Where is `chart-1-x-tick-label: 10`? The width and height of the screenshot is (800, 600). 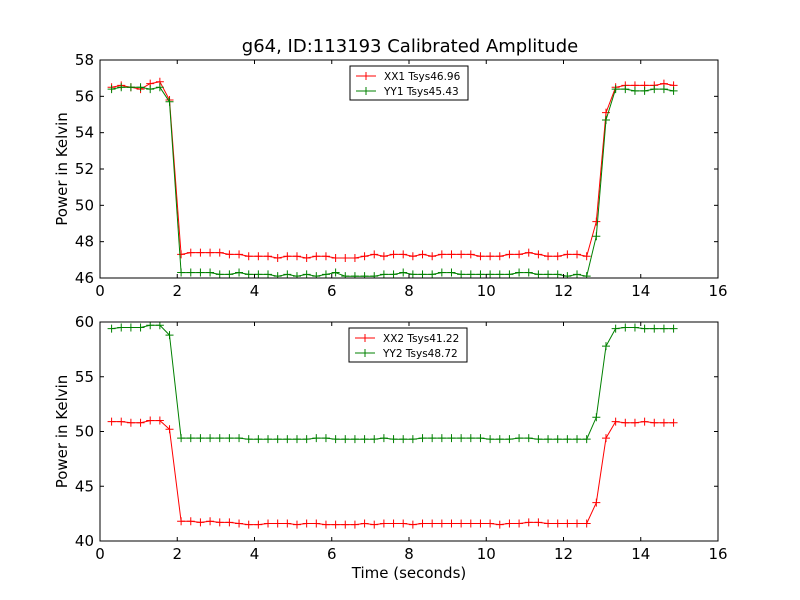
chart-1-x-tick-label: 10 is located at coordinates (486, 291).